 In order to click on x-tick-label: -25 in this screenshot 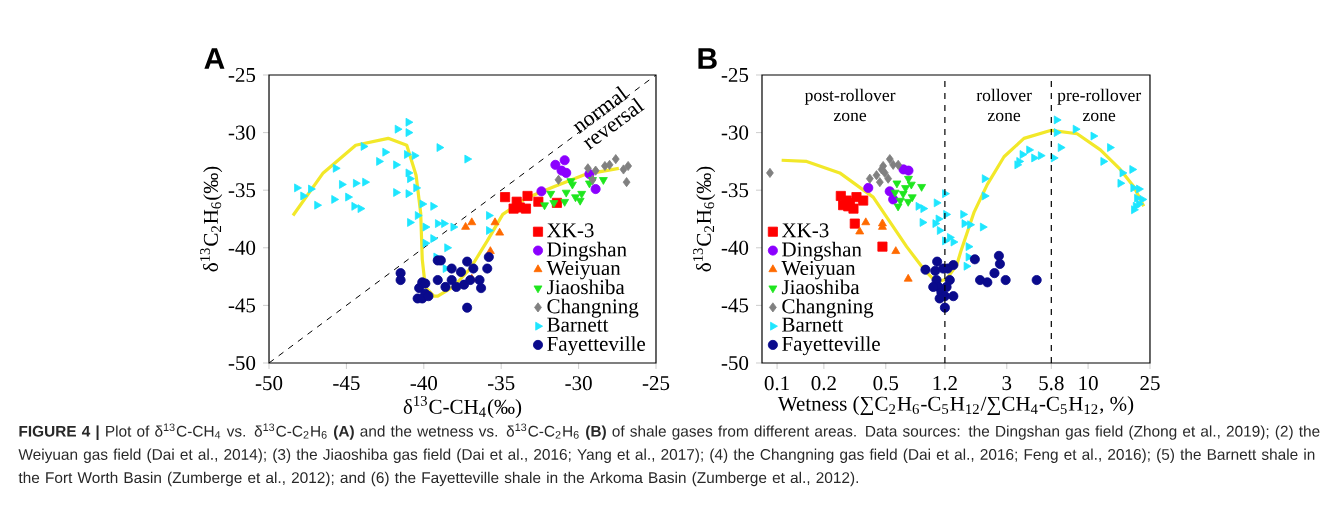, I will do `click(656, 383)`.